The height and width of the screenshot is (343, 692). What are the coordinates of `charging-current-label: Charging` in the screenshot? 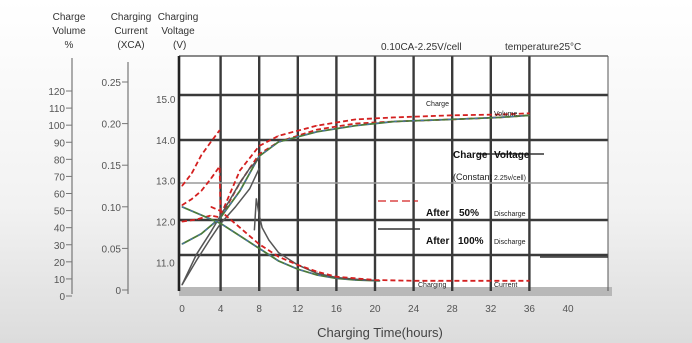 It's located at (432, 285).